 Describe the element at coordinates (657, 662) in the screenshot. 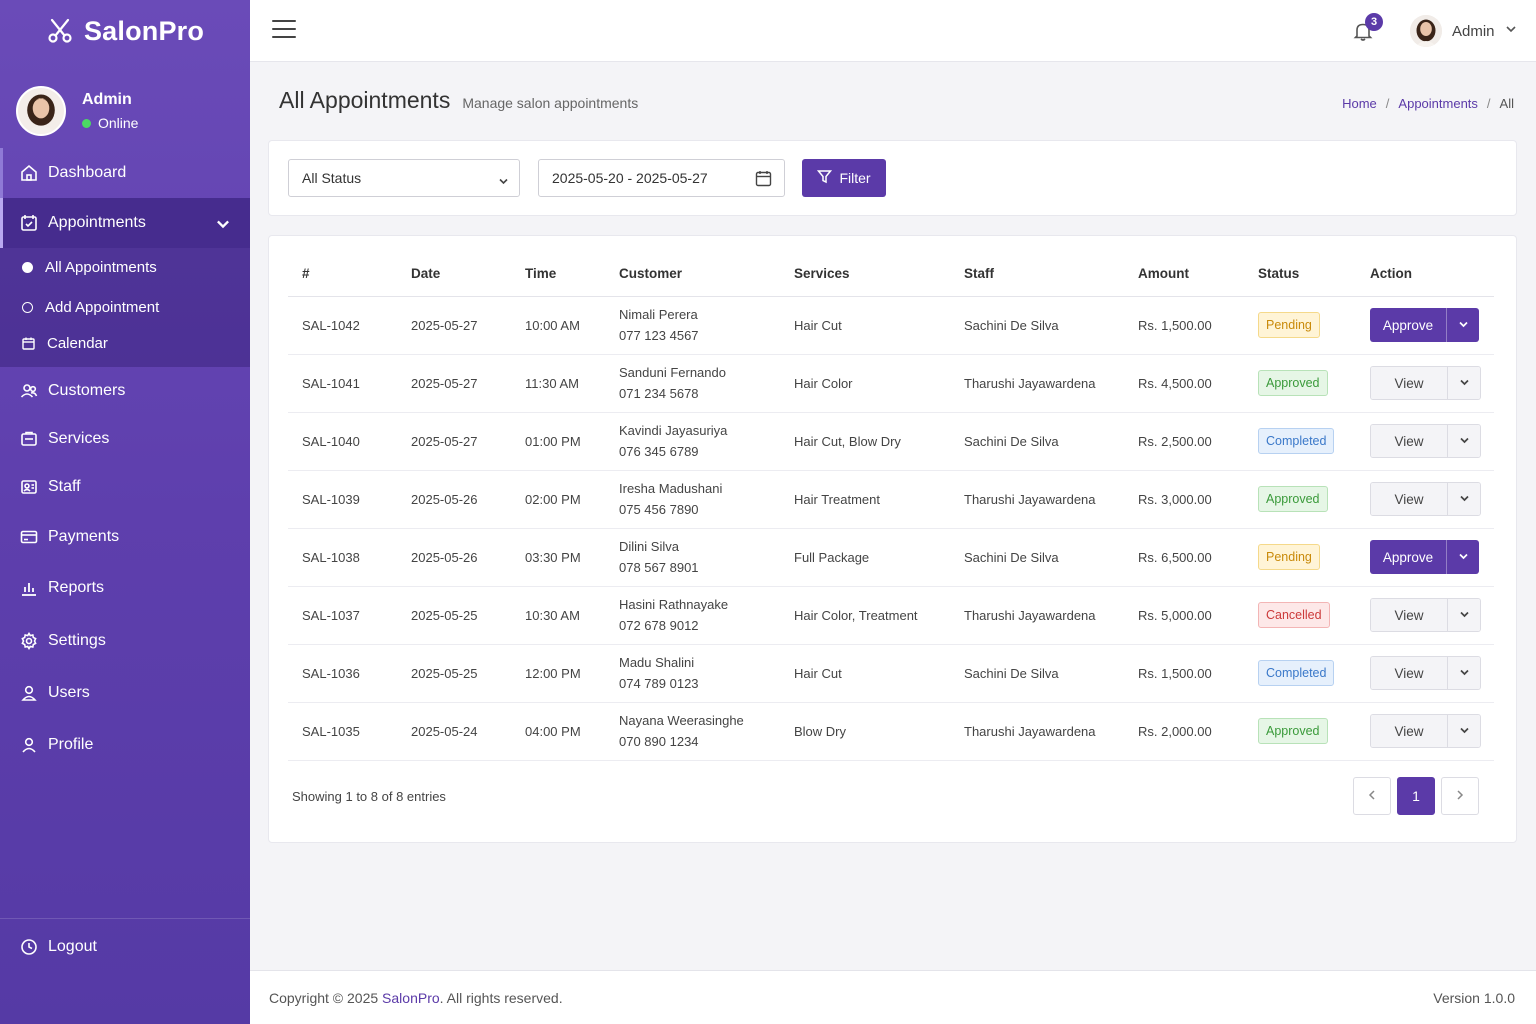

I see `customer-name: Madu Shalini` at that location.